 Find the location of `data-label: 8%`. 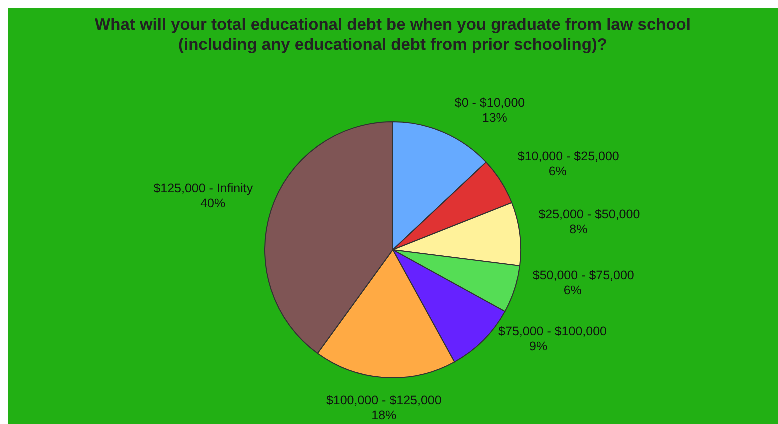

data-label: 8% is located at coordinates (579, 229).